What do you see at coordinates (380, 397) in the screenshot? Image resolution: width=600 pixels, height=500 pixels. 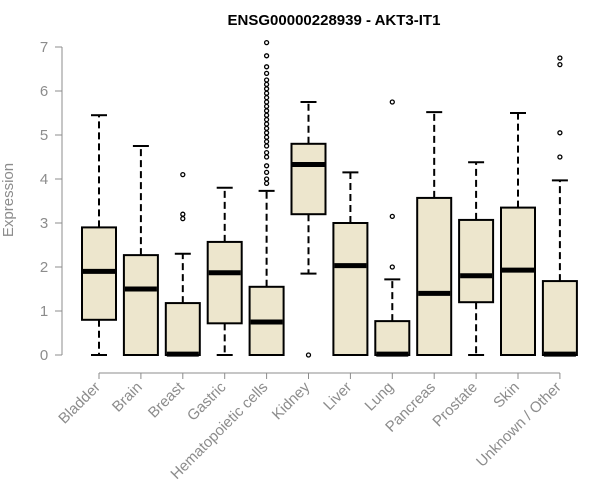 I see `x-tick-label: Lung` at bounding box center [380, 397].